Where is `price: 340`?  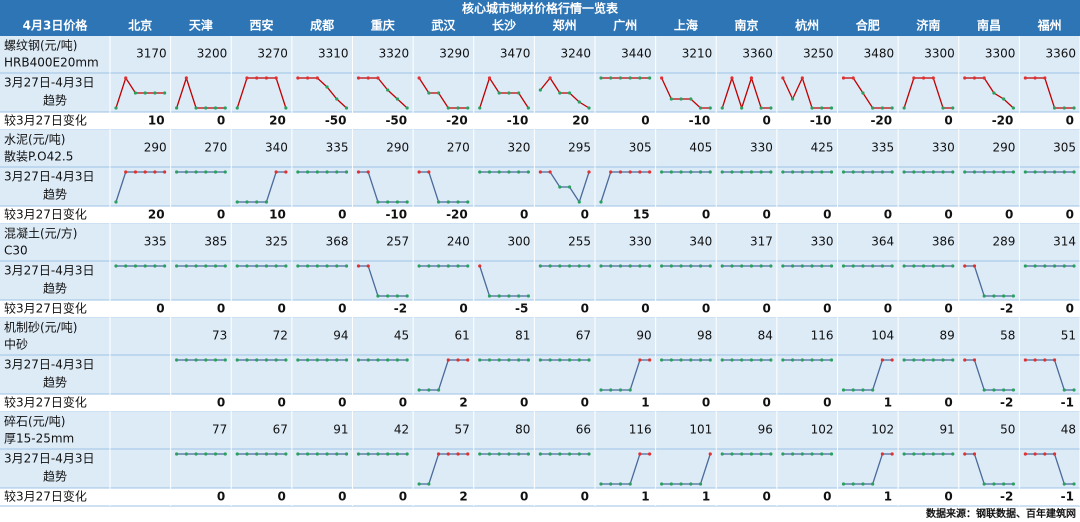 price: 340 is located at coordinates (700, 242).